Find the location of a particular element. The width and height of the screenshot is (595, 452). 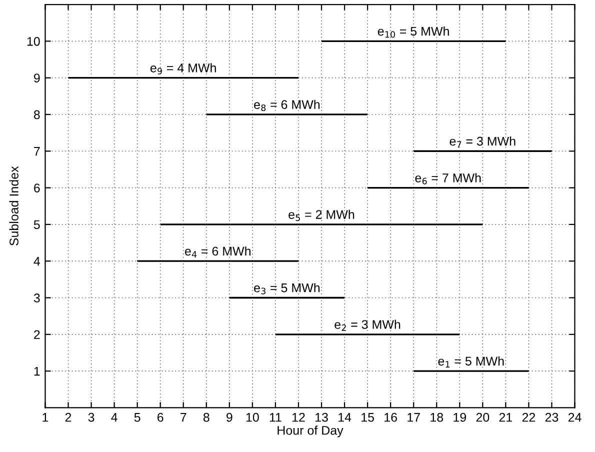

annotation: e$_{6}$ = 7 MWh is located at coordinates (448, 178).